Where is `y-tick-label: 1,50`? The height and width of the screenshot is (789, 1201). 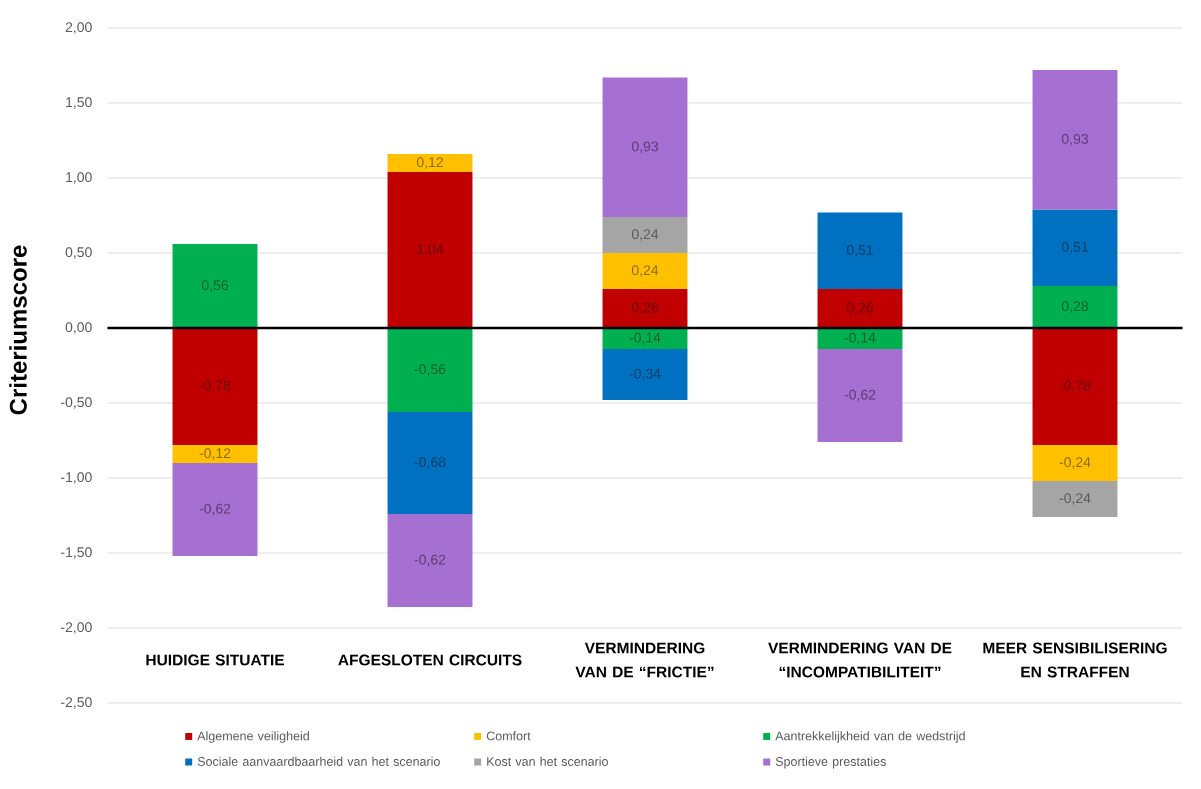 y-tick-label: 1,50 is located at coordinates (79, 103).